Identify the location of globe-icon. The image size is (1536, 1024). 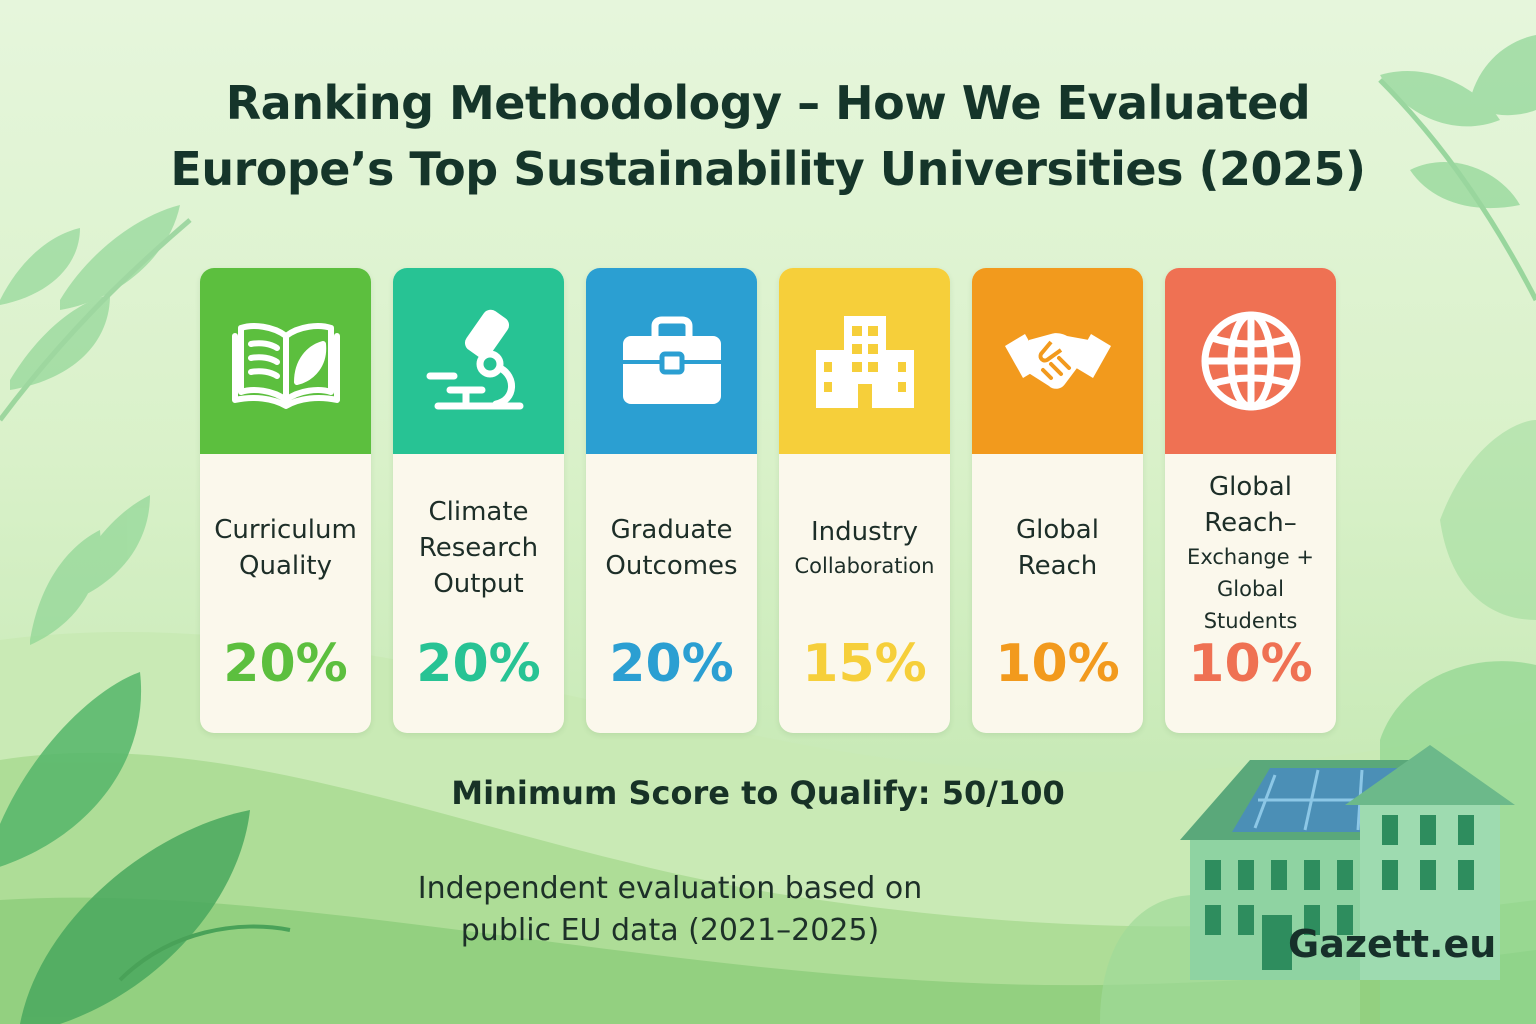
(1250, 361).